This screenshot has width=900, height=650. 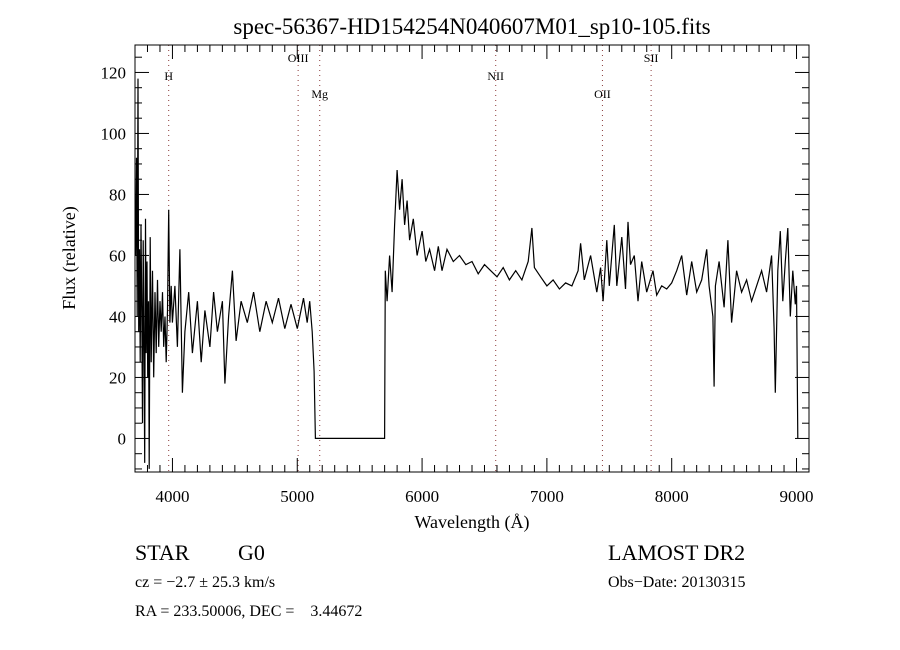 I want to click on x-tick-label: 6000, so click(x=422, y=496).